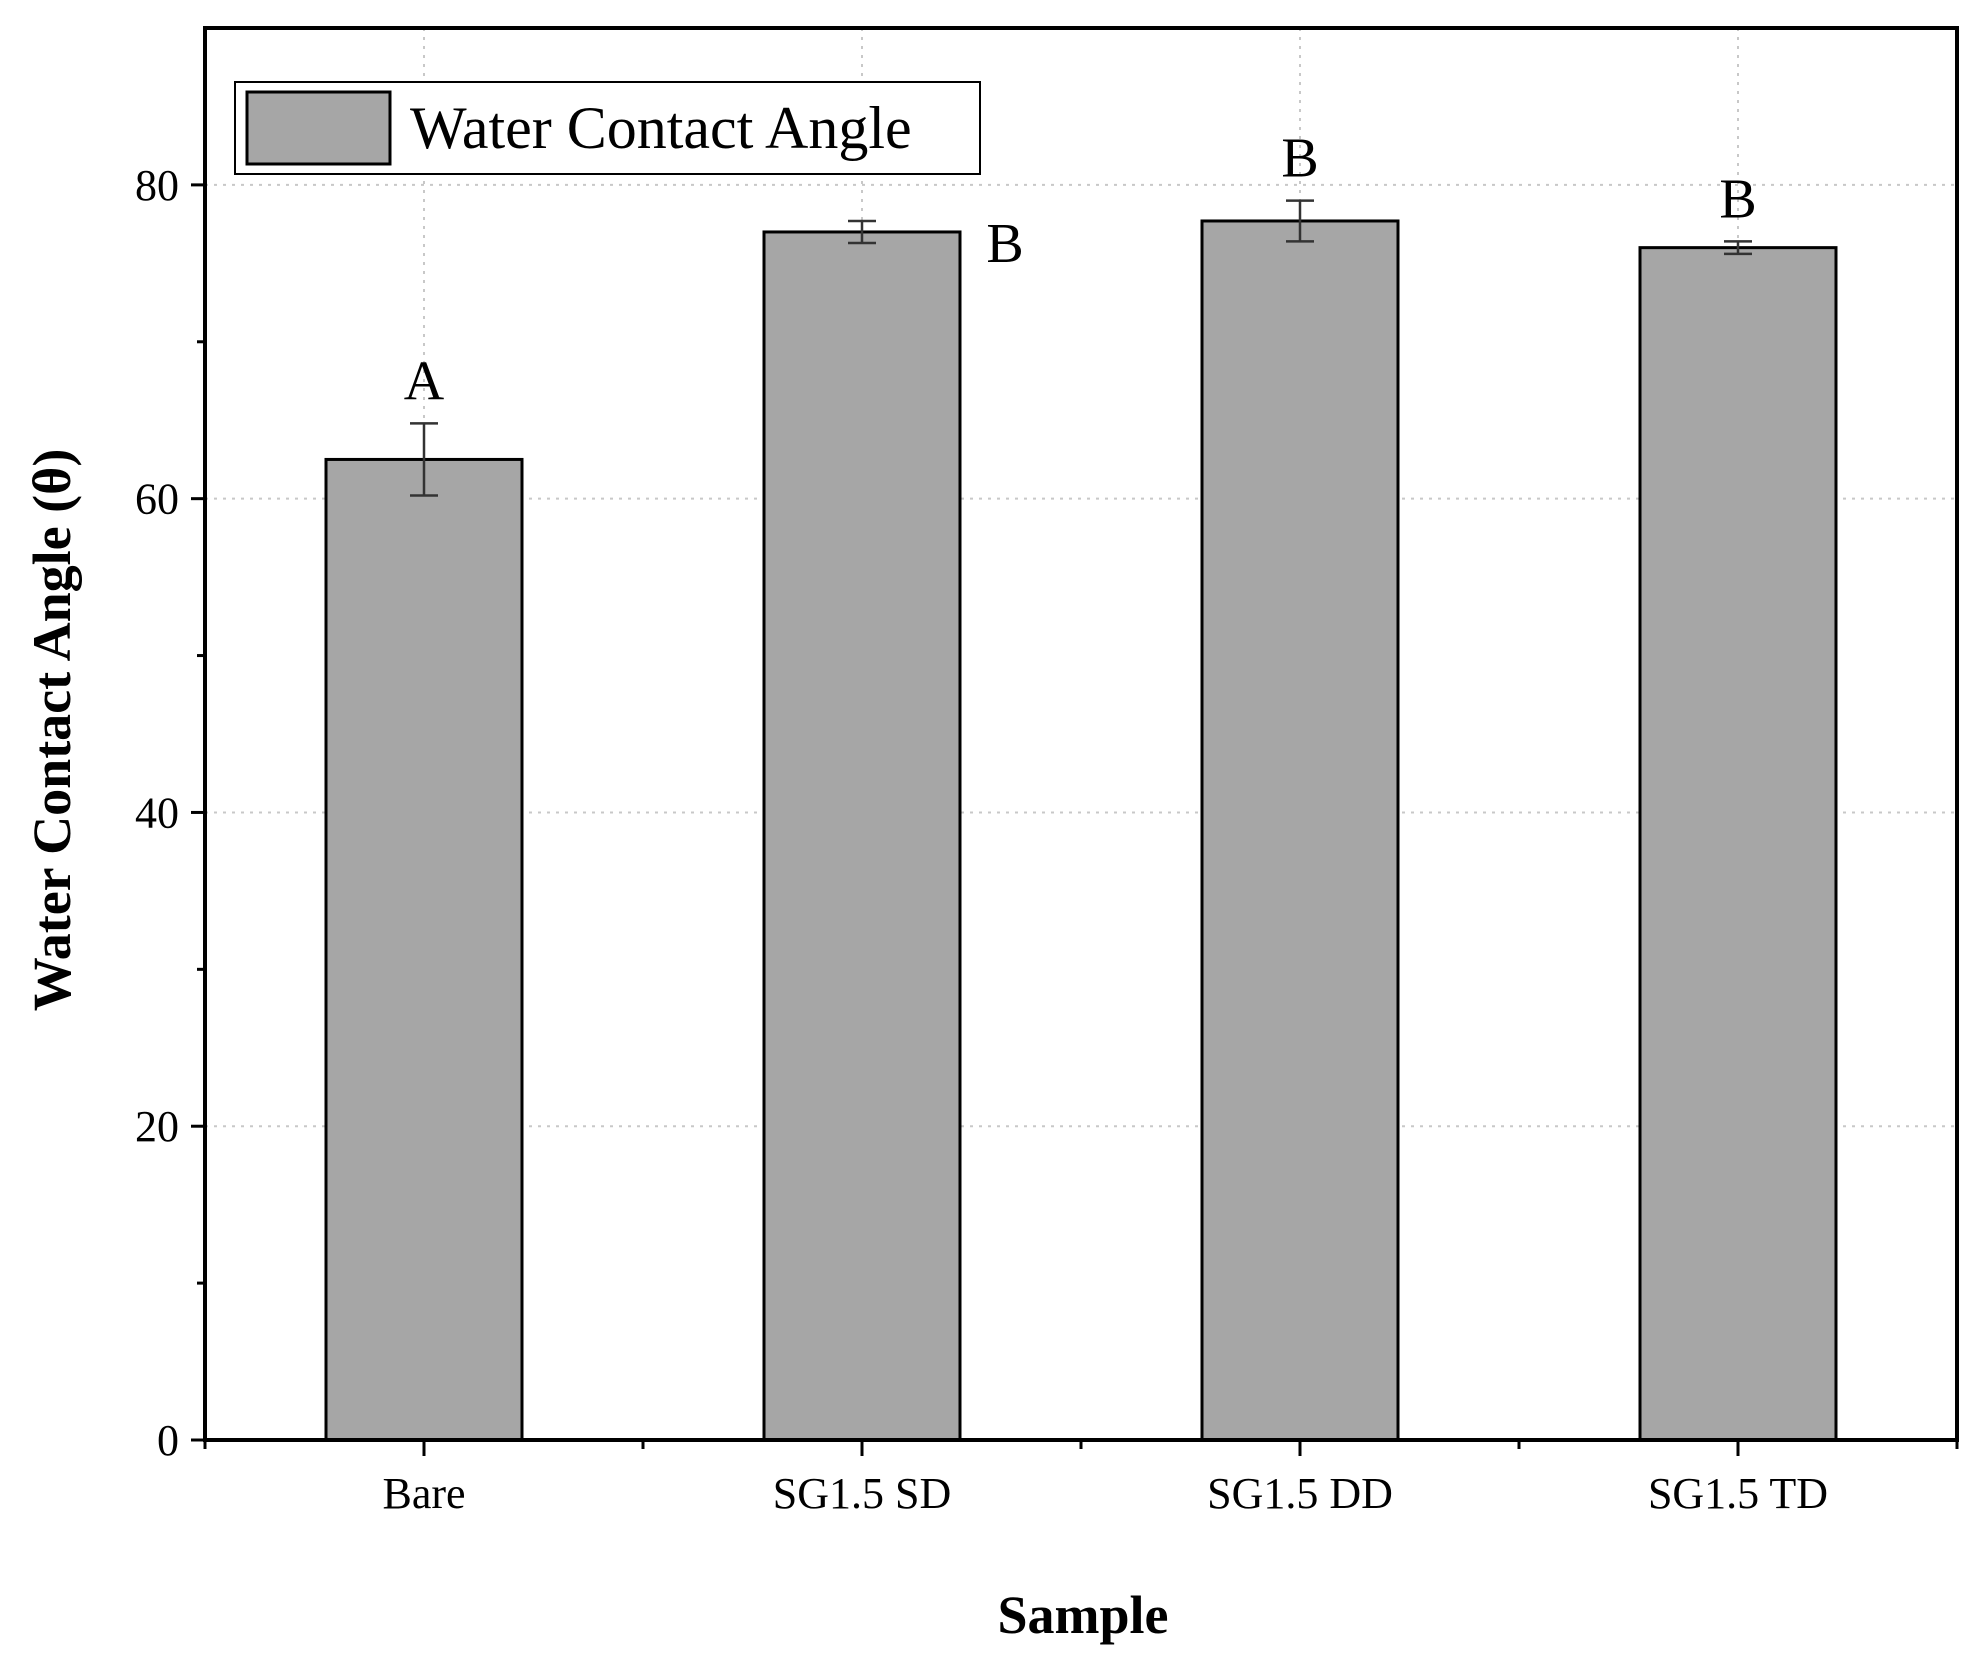 The height and width of the screenshot is (1653, 1978). Describe the element at coordinates (1080, 270) in the screenshot. I see `group-letters-layer: A B B B` at that location.